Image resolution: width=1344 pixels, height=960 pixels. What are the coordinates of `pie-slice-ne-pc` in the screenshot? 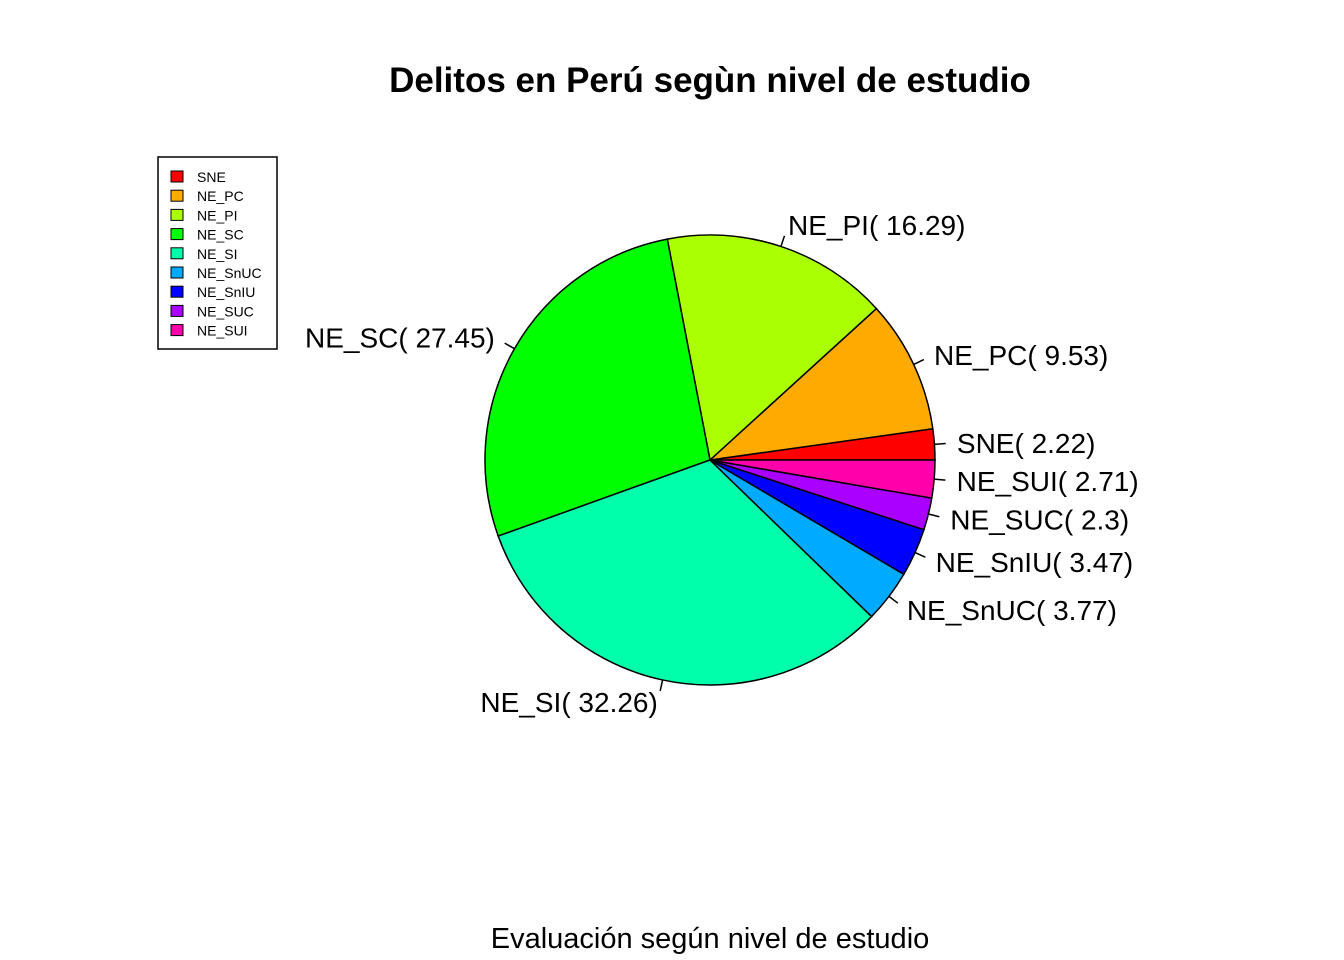 It's located at (820, 384).